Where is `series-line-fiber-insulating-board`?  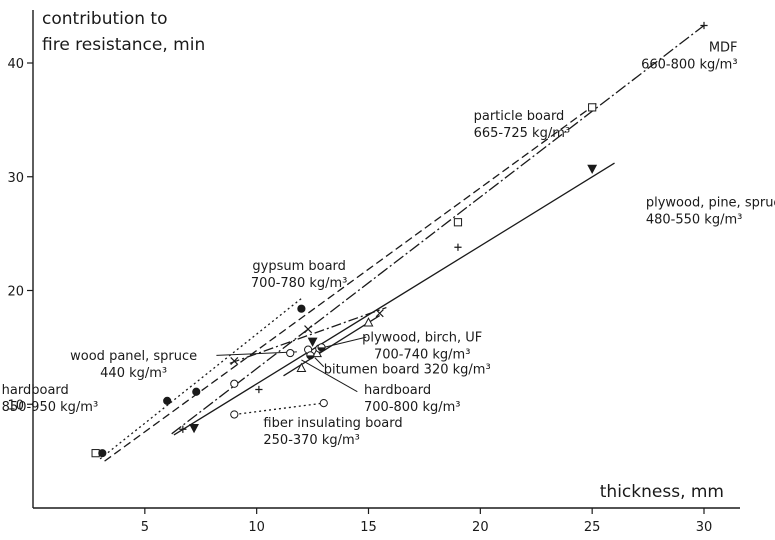
series-line-fiber-insulating-board is located at coordinates (279, 409).